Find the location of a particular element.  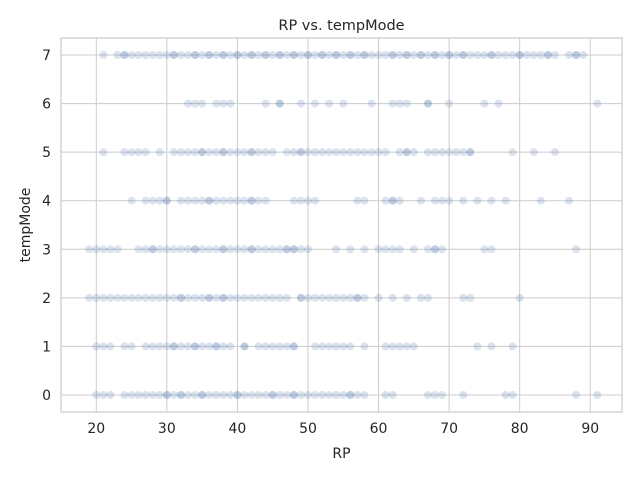

y-axis-label: tempMode is located at coordinates (26, 225).